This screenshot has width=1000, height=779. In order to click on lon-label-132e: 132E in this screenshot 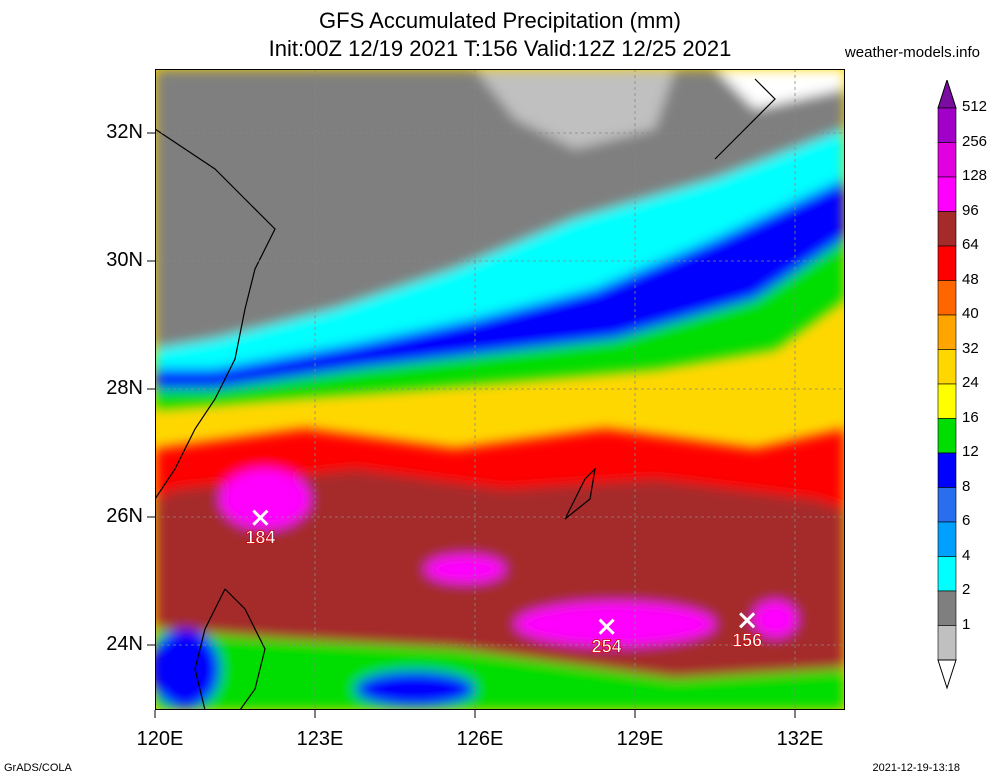, I will do `click(800, 739)`.